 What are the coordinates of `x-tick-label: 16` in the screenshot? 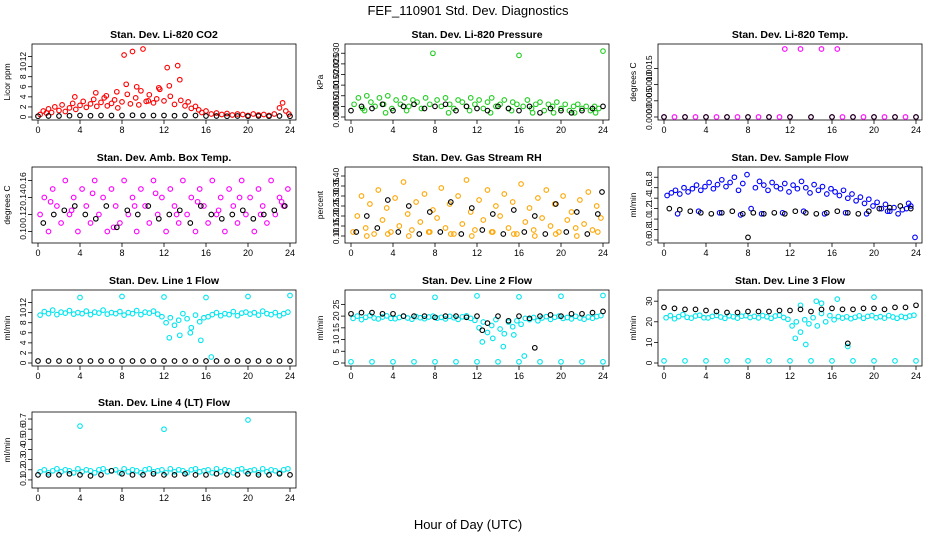 It's located at (832, 130).